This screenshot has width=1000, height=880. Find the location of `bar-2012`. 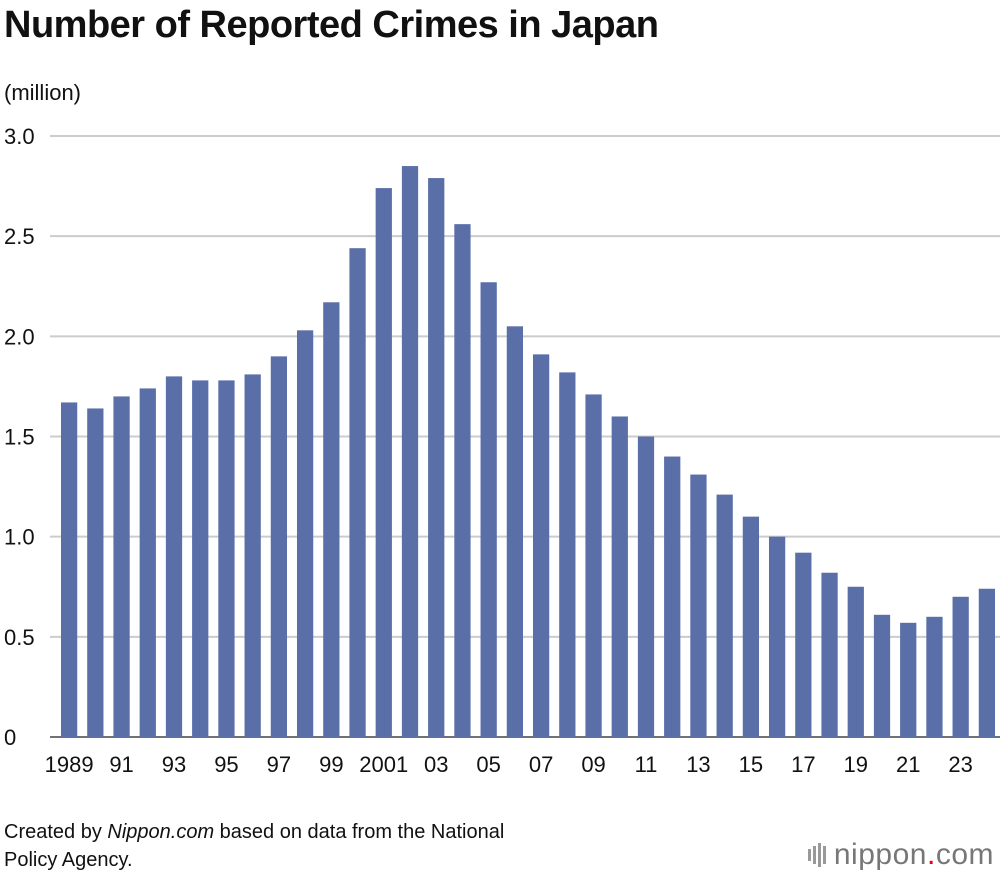

bar-2012 is located at coordinates (672, 596).